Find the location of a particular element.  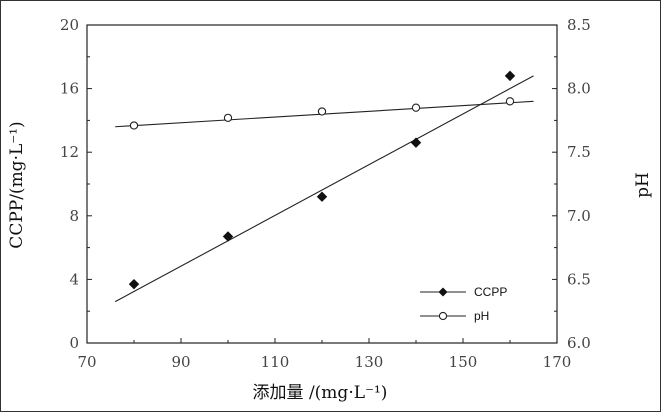

y-right-tick-label: 7.5 is located at coordinates (579, 152).